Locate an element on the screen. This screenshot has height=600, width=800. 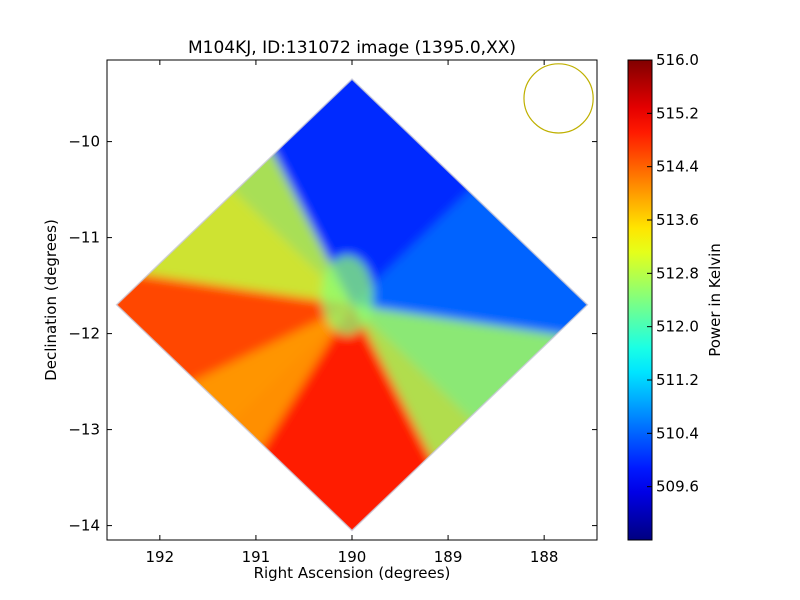
x-tick-label: 192 is located at coordinates (160, 557).